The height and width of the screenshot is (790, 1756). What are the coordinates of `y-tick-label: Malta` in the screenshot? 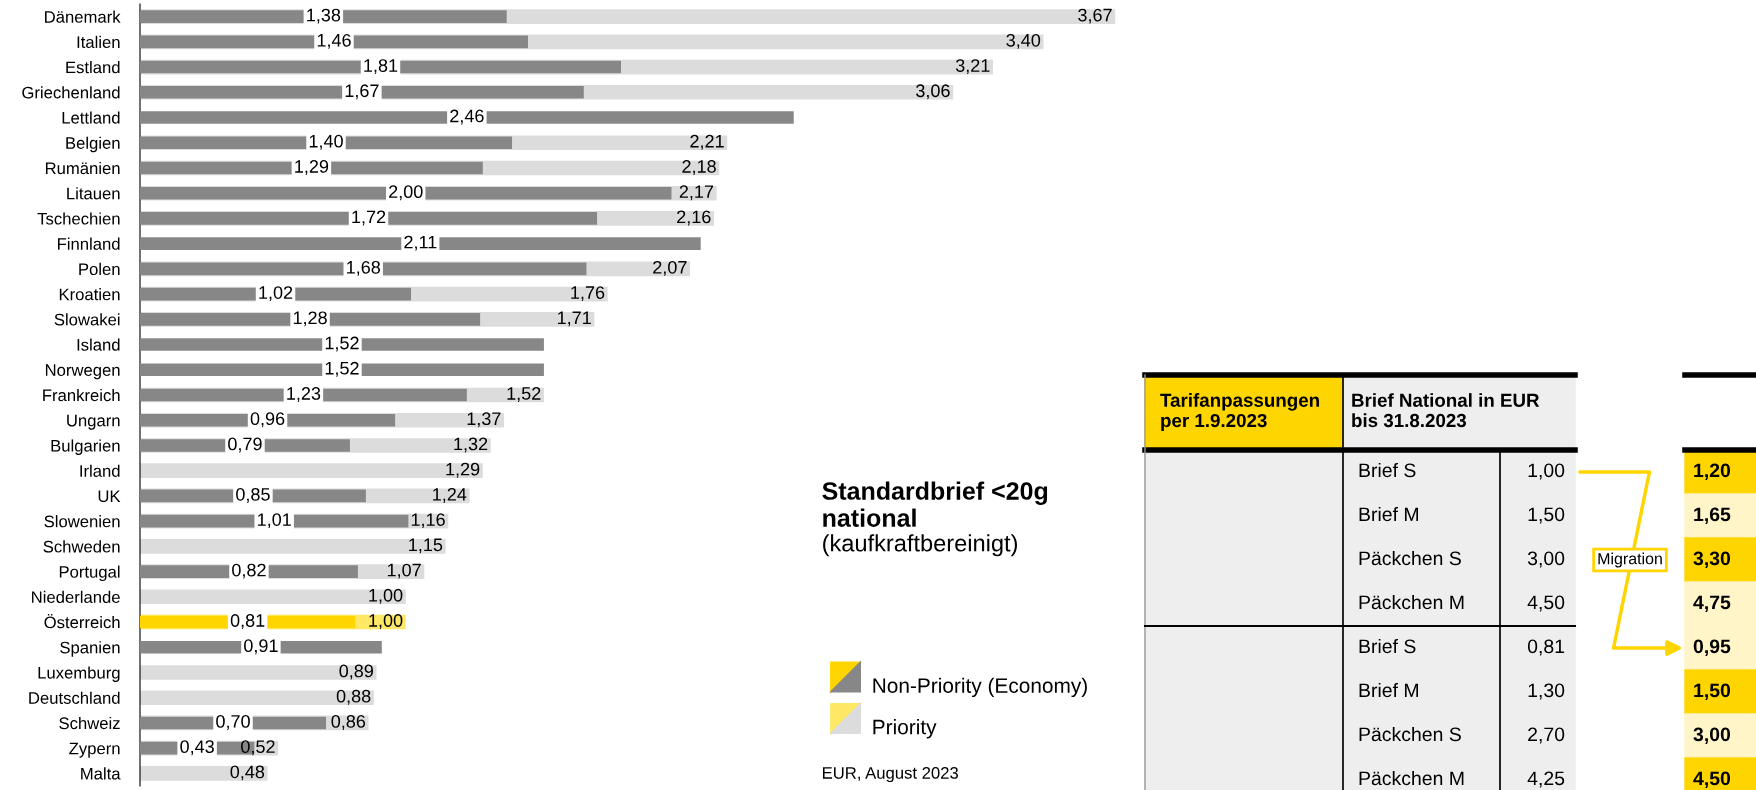 It's located at (101, 773).